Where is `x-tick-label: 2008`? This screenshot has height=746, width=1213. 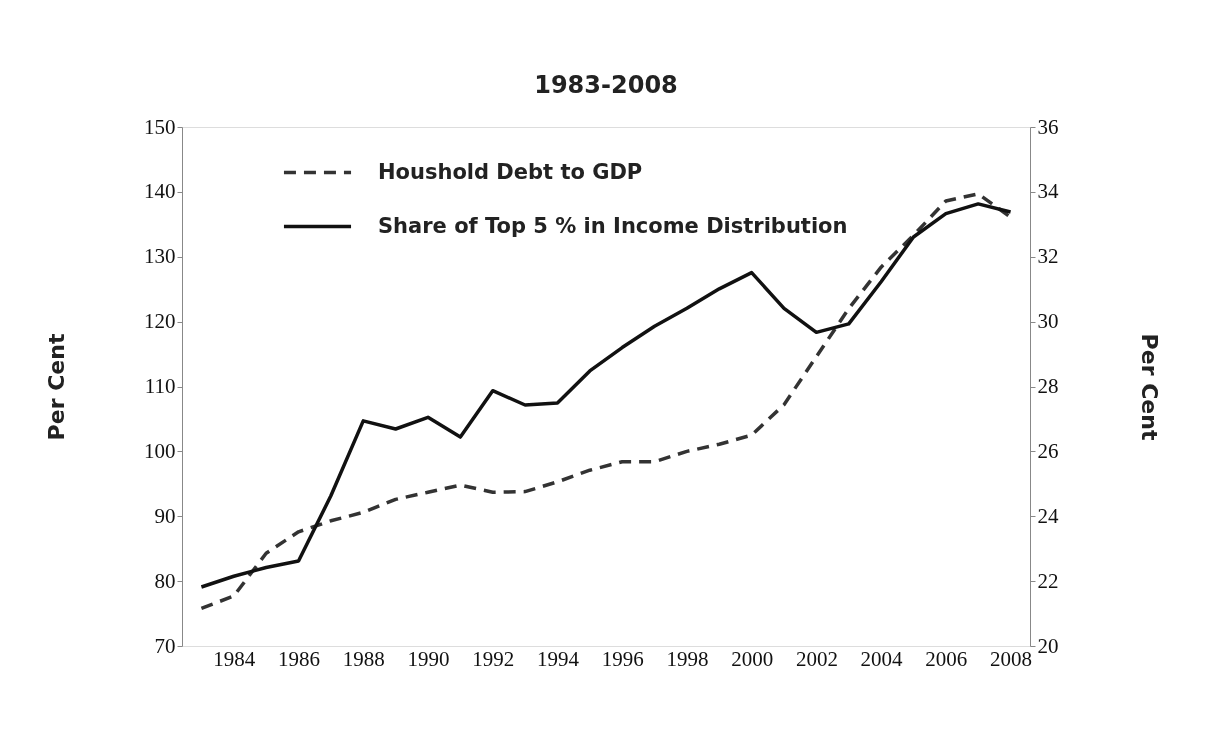 x-tick-label: 2008 is located at coordinates (1011, 658).